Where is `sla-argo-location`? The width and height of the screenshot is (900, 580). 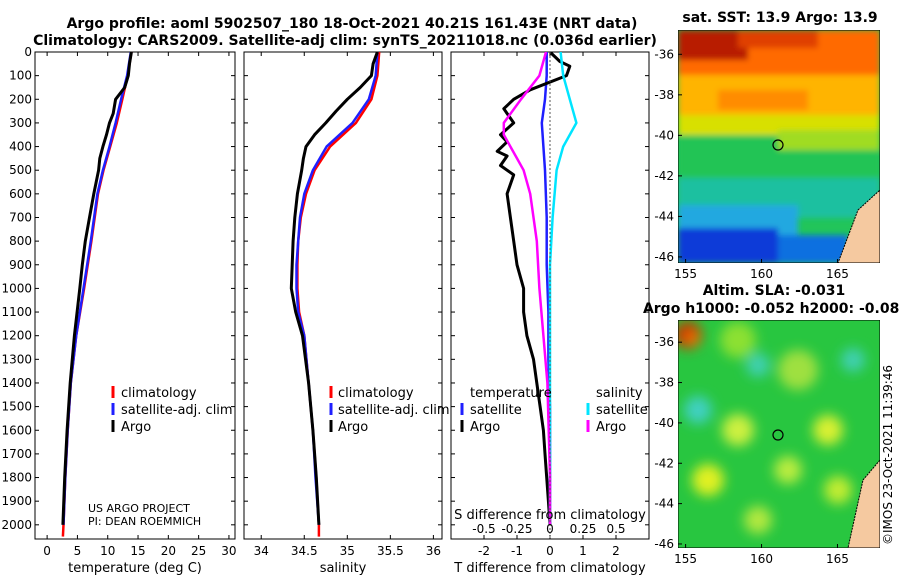
sla-argo-location is located at coordinates (778, 435).